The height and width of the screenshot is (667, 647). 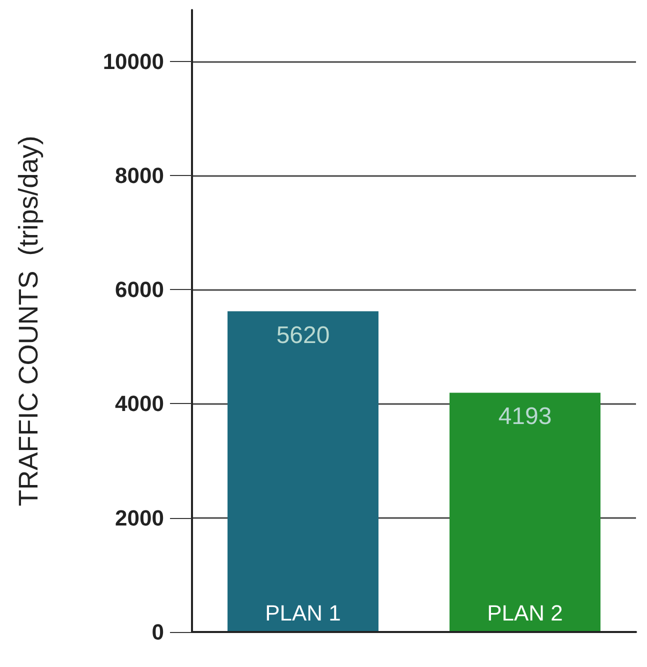 What do you see at coordinates (29, 321) in the screenshot?
I see `y-axis-title: TRAFFIC COUNTS (trips/day)` at bounding box center [29, 321].